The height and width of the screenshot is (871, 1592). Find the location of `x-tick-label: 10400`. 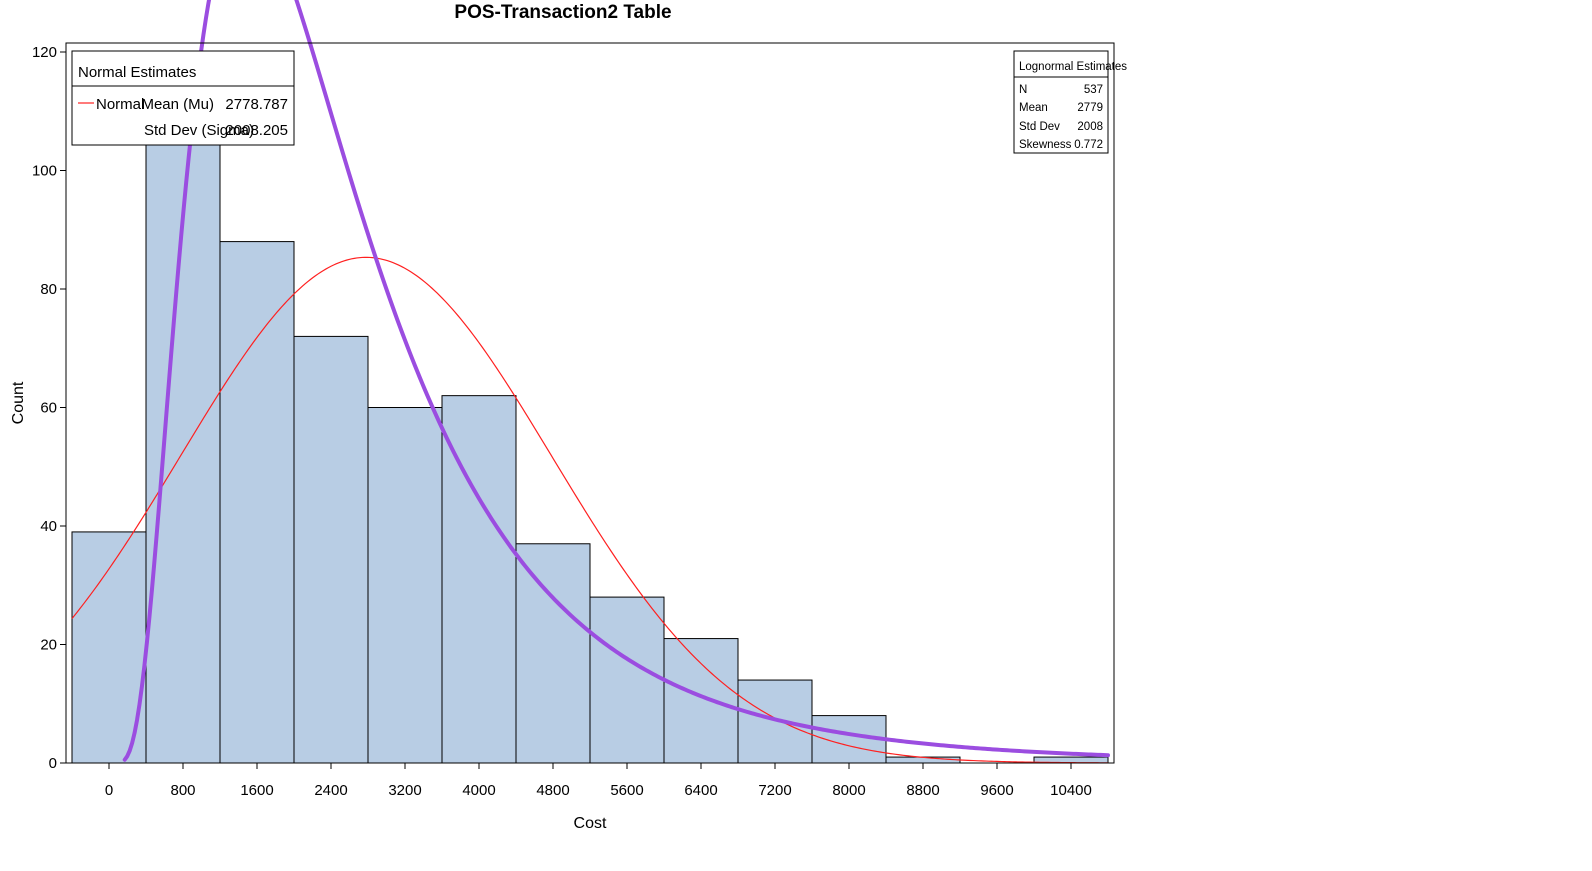

x-tick-label: 10400 is located at coordinates (1071, 790).